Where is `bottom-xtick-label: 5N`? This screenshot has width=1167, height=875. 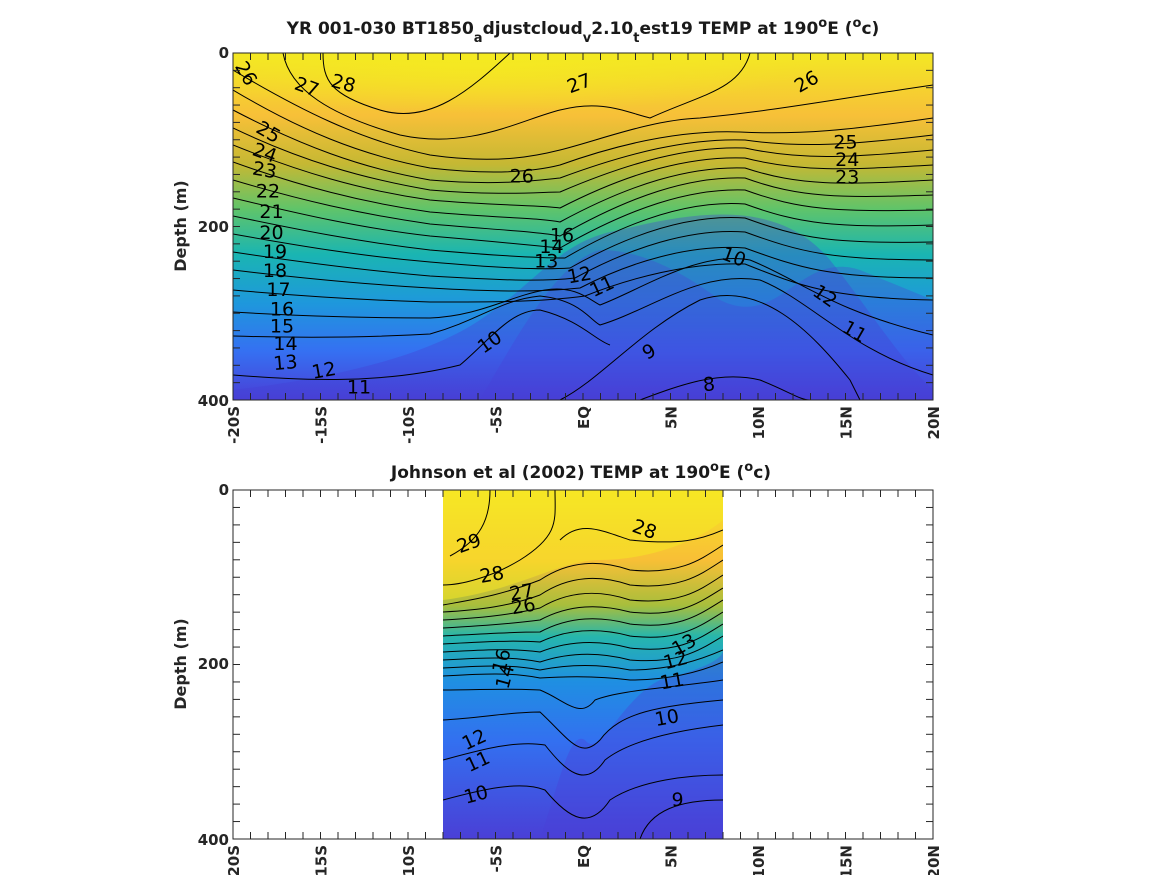 bottom-xtick-label: 5N is located at coordinates (672, 856).